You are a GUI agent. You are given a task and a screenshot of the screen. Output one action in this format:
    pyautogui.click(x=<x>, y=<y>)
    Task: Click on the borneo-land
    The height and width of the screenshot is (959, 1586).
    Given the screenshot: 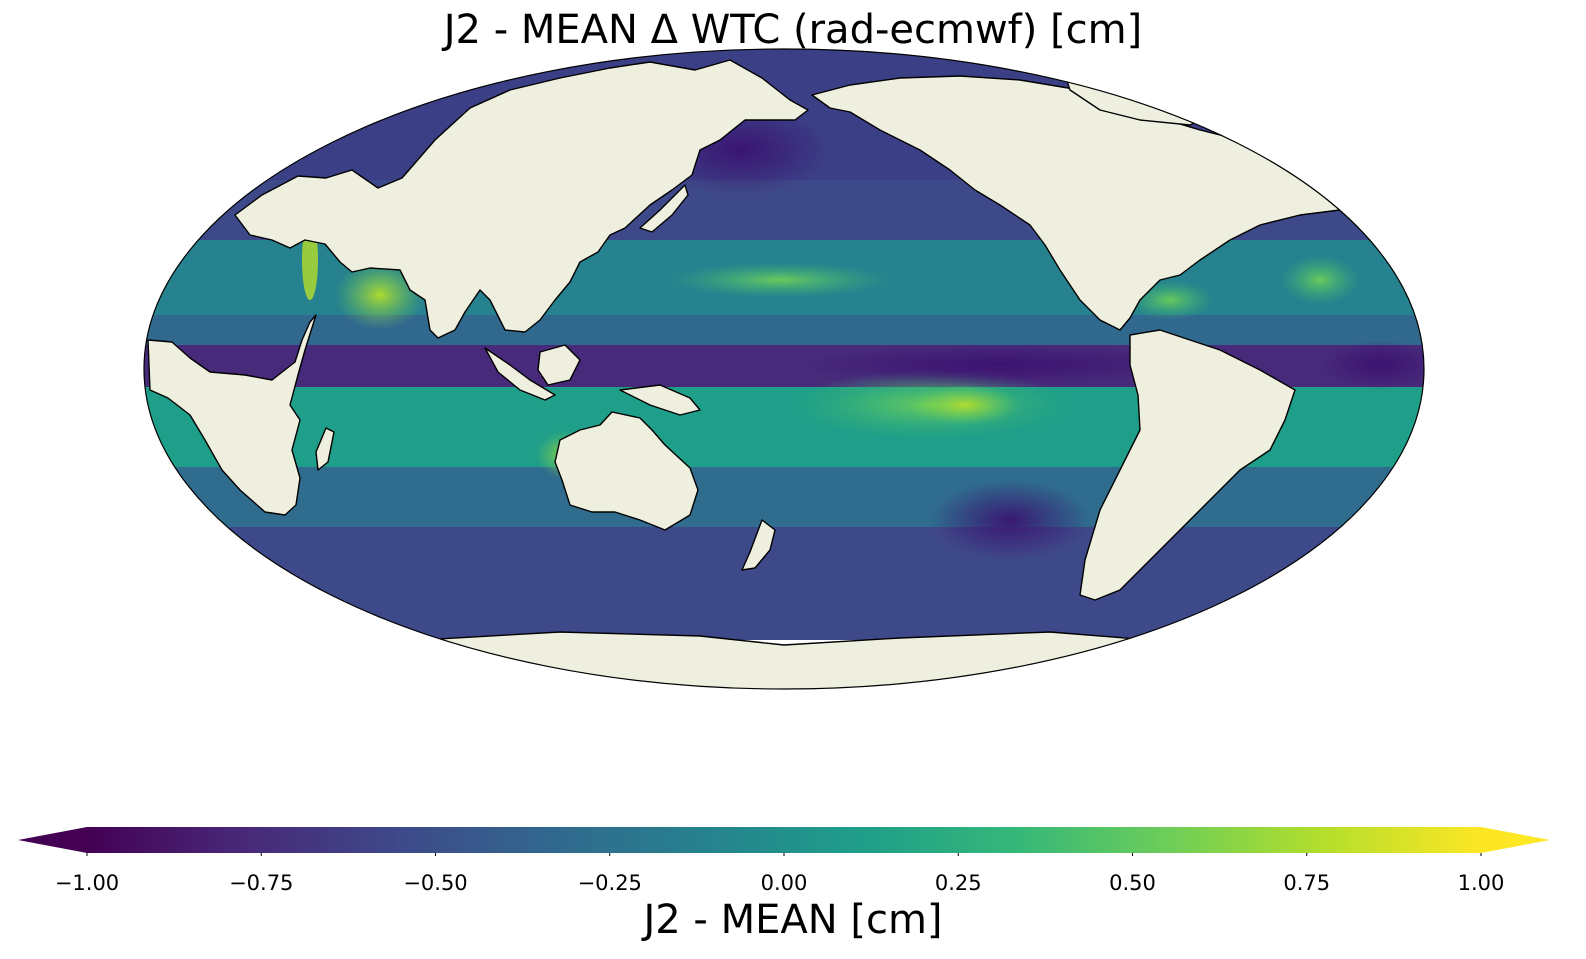 What is the action you would take?
    pyautogui.click(x=559, y=365)
    